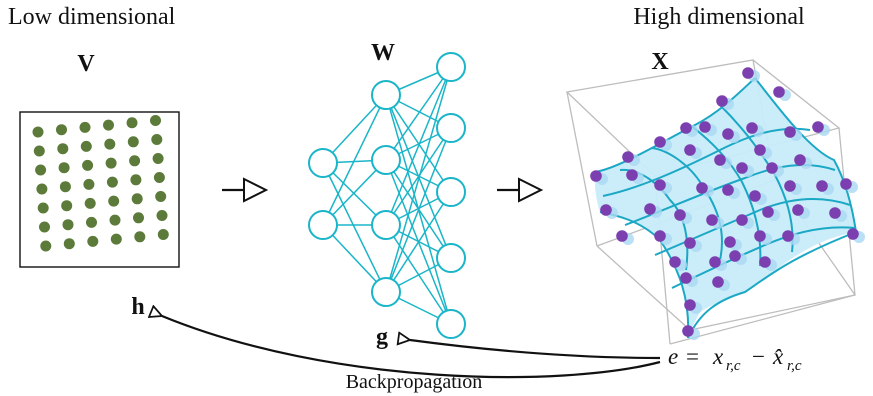  Describe the element at coordinates (100, 183) in the screenshot. I see `latent-points` at that location.